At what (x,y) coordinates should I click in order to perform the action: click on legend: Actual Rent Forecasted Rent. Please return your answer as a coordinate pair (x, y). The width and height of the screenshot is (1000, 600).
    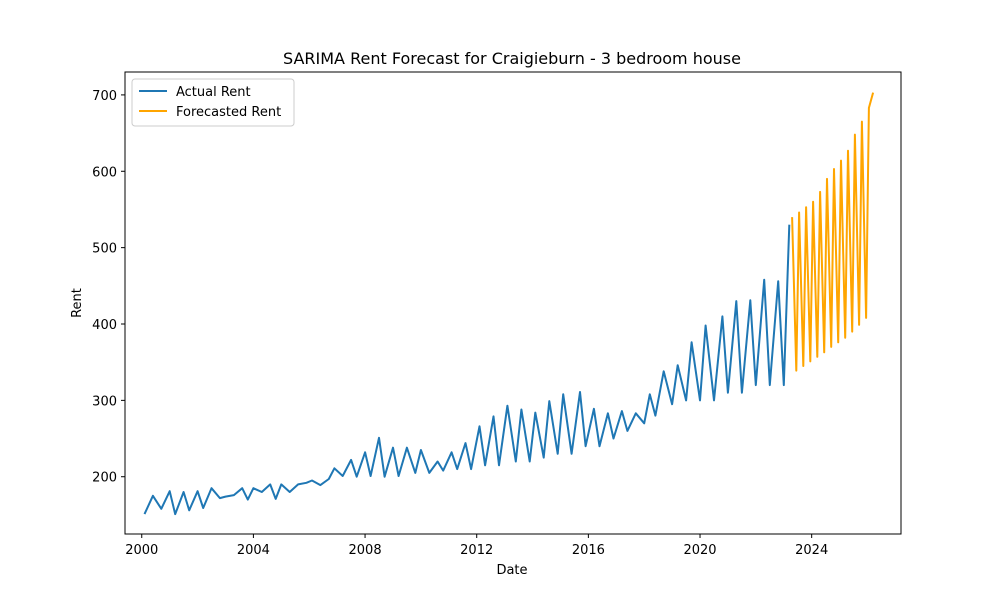
    Looking at the image, I should click on (213, 102).